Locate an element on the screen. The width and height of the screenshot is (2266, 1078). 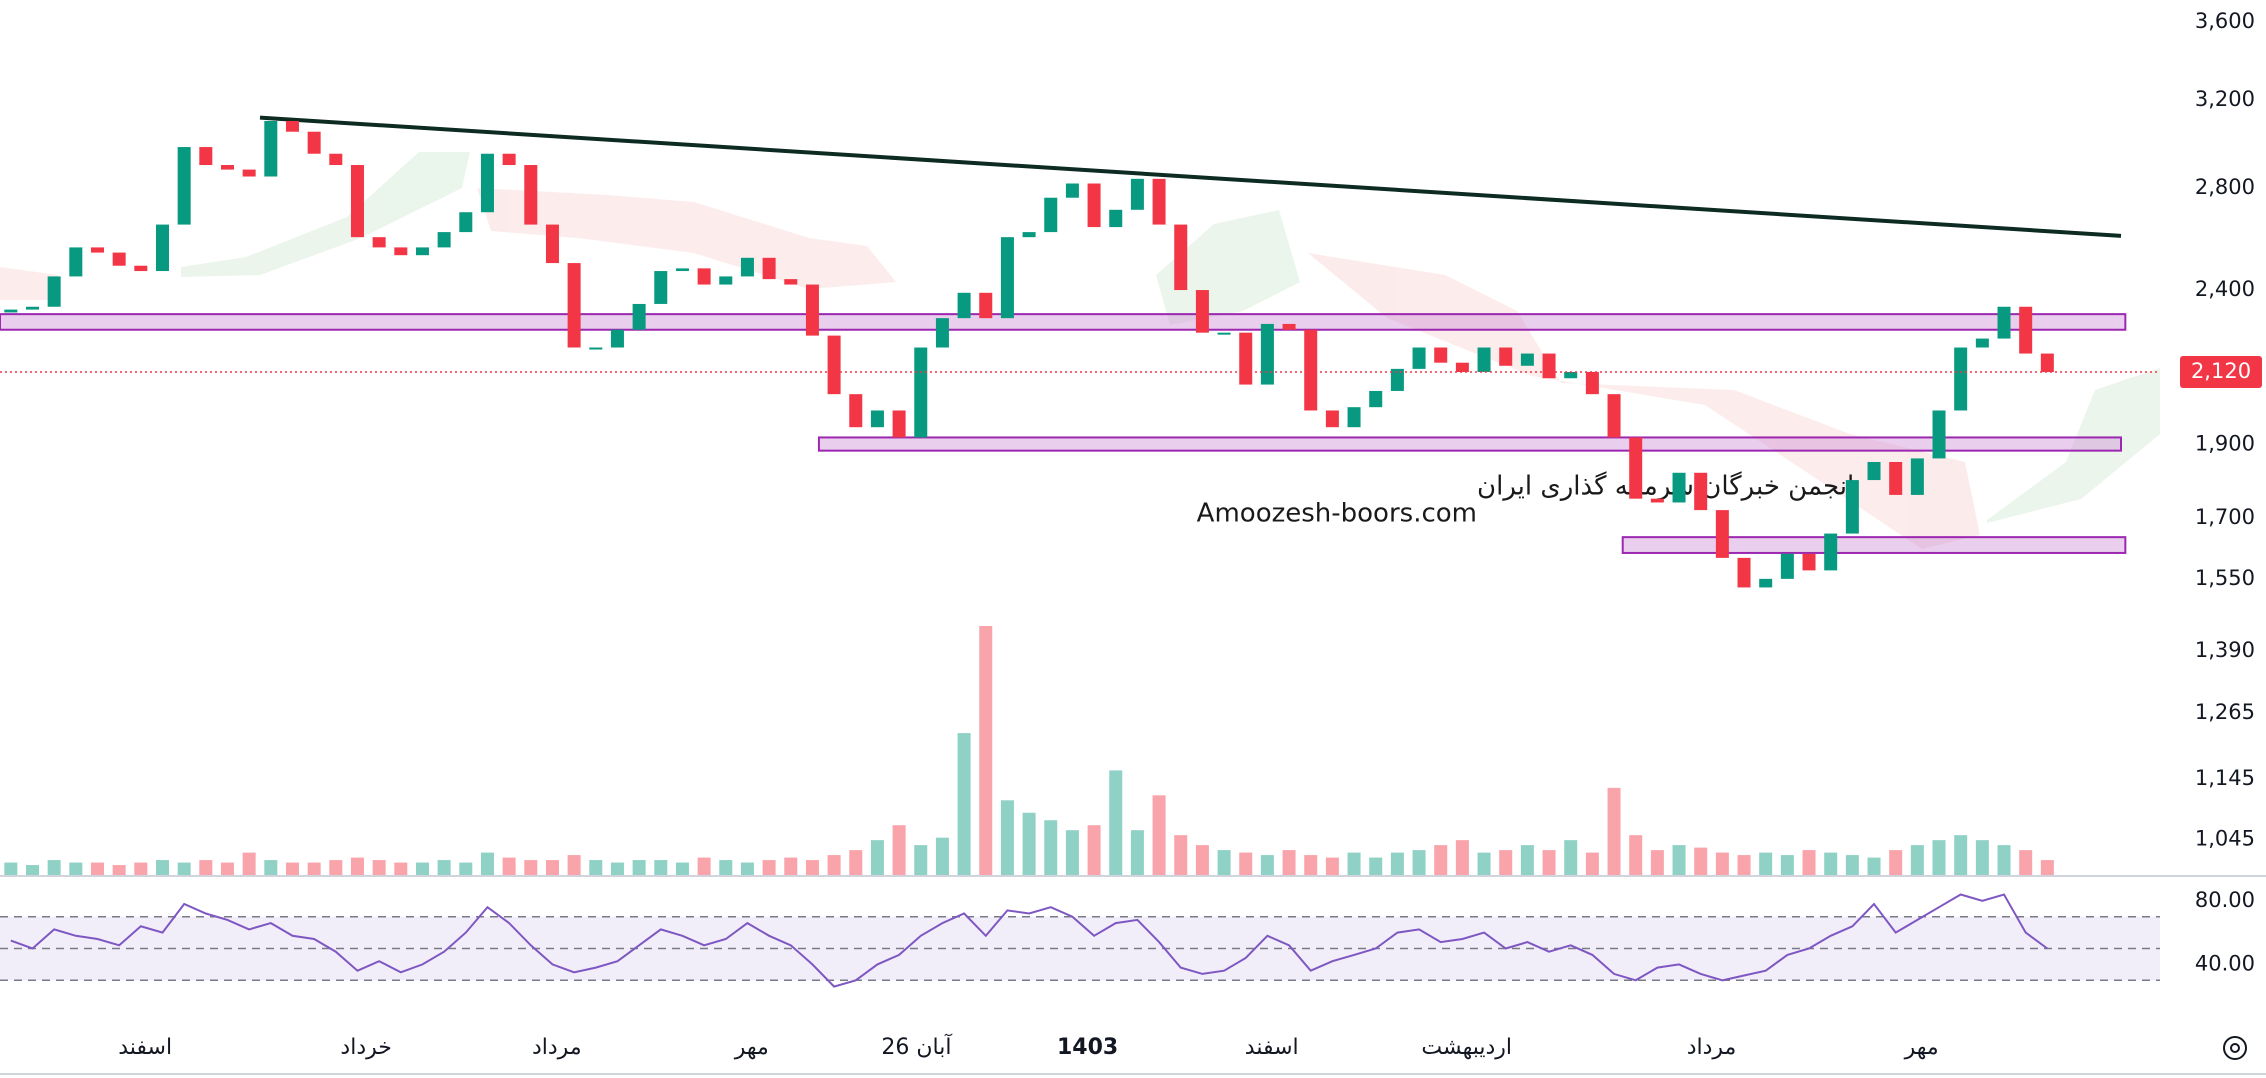
trendline is located at coordinates (1190, 176).